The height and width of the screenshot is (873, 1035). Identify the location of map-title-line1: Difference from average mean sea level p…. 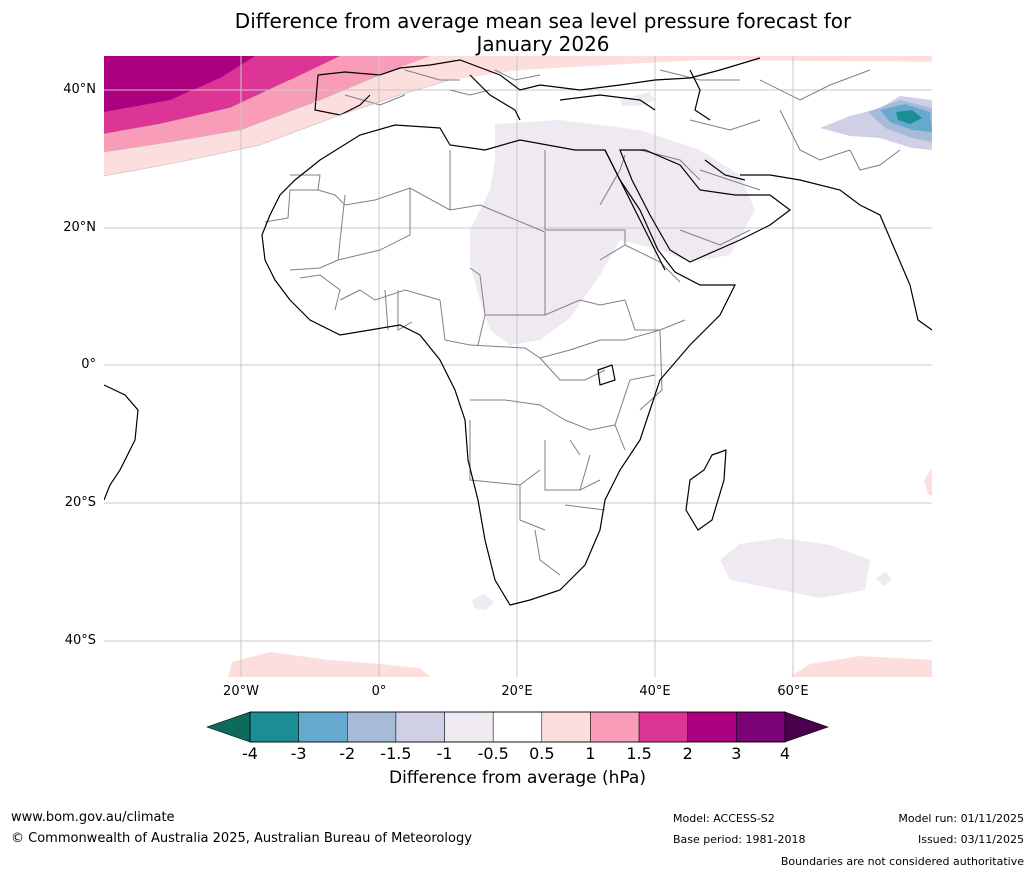
(543, 21).